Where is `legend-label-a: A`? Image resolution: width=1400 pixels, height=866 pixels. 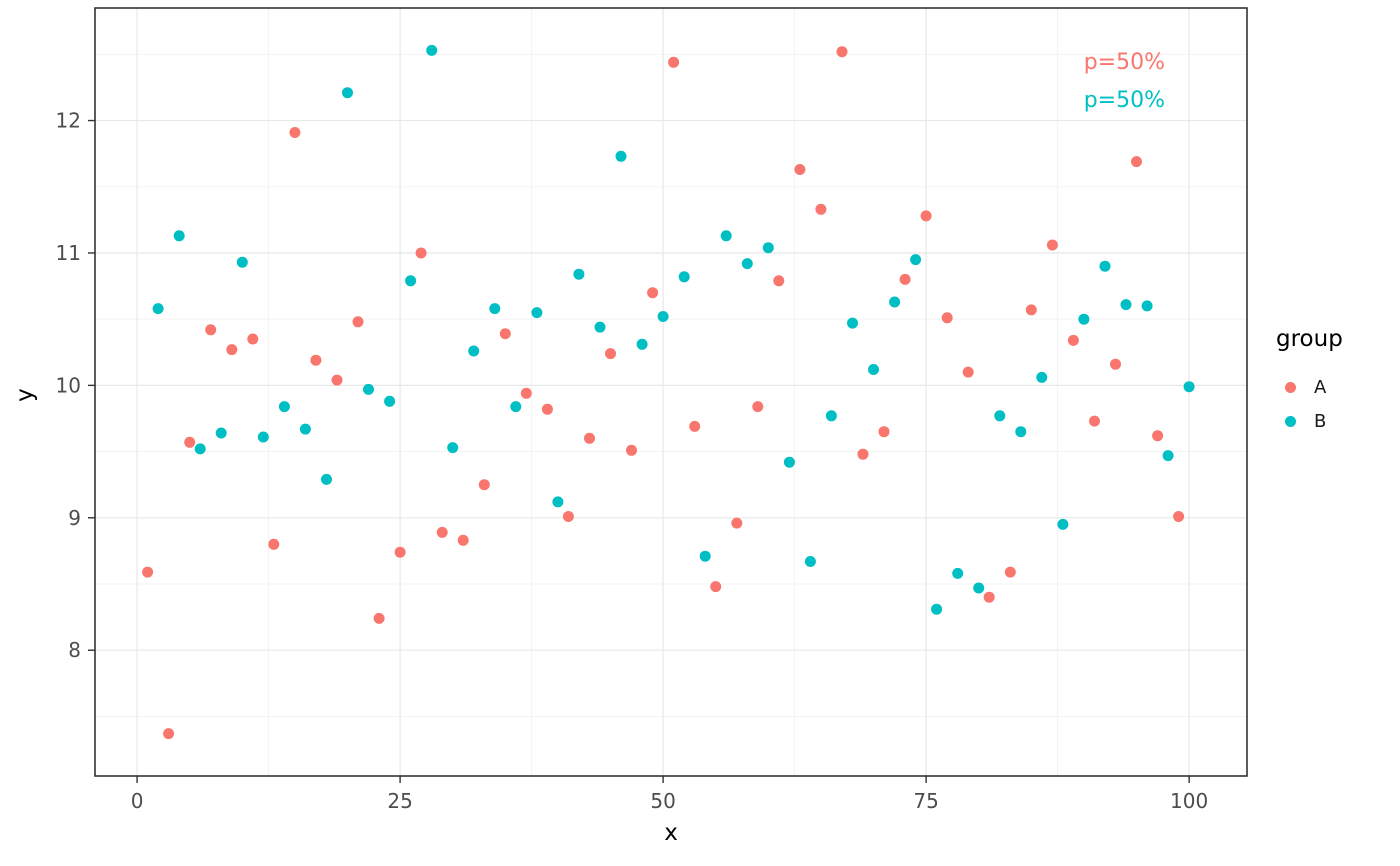
legend-label-a: A is located at coordinates (1320, 387).